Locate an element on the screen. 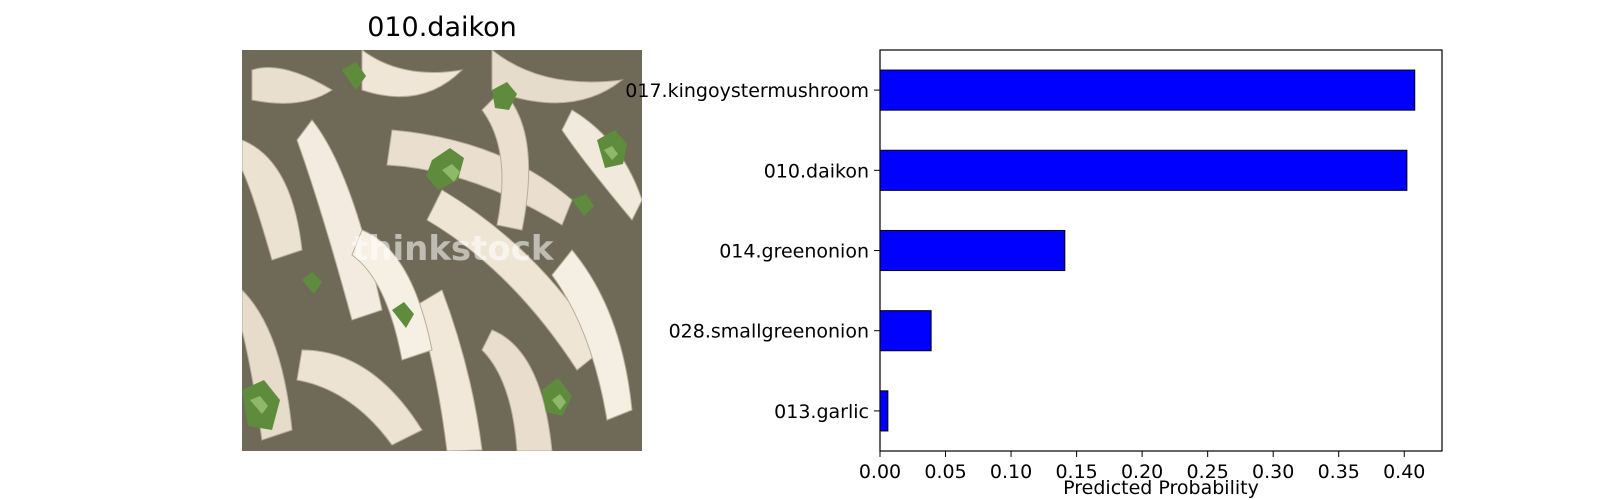  y-tick-label: 014.greenonion is located at coordinates (794, 252).